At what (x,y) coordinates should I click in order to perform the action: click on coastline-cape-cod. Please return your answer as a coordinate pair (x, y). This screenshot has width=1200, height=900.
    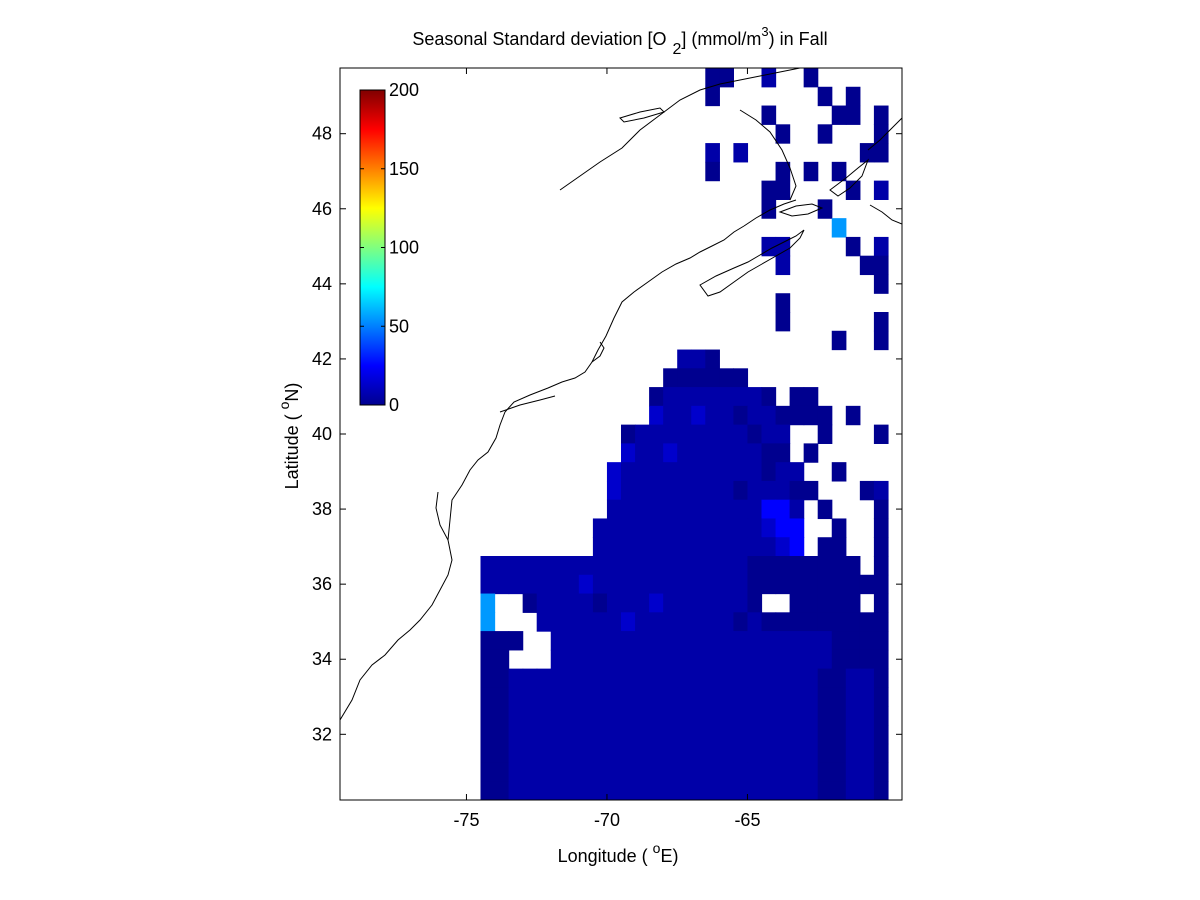
    Looking at the image, I should click on (598, 352).